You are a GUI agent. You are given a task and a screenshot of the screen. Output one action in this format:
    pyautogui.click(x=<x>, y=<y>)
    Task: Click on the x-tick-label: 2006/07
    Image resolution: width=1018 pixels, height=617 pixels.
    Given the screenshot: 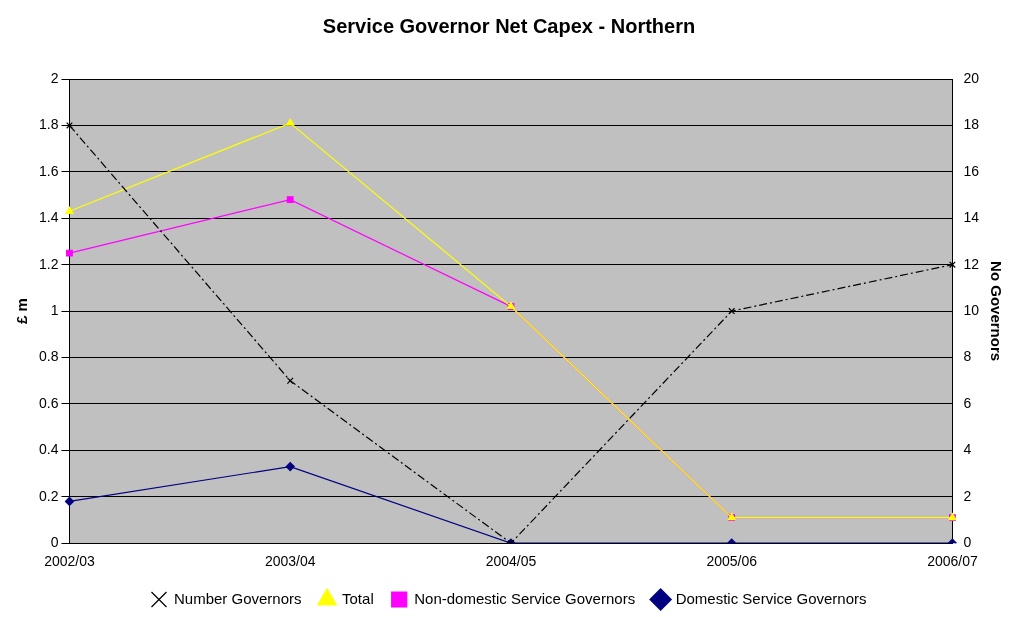 What is the action you would take?
    pyautogui.click(x=952, y=561)
    